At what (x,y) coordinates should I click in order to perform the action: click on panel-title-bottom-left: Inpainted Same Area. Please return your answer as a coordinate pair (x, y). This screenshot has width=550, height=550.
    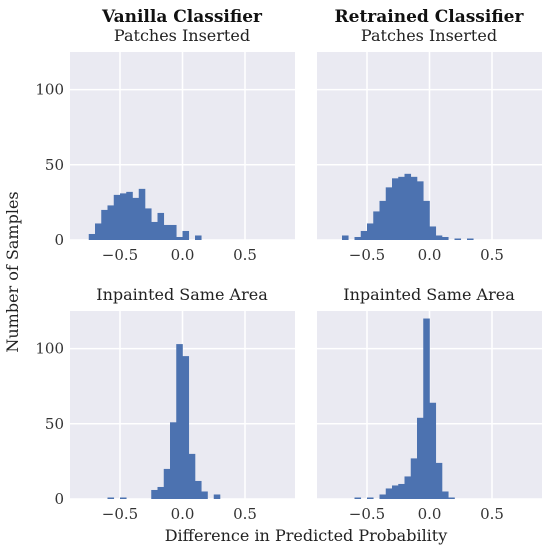
    Looking at the image, I should click on (182, 294).